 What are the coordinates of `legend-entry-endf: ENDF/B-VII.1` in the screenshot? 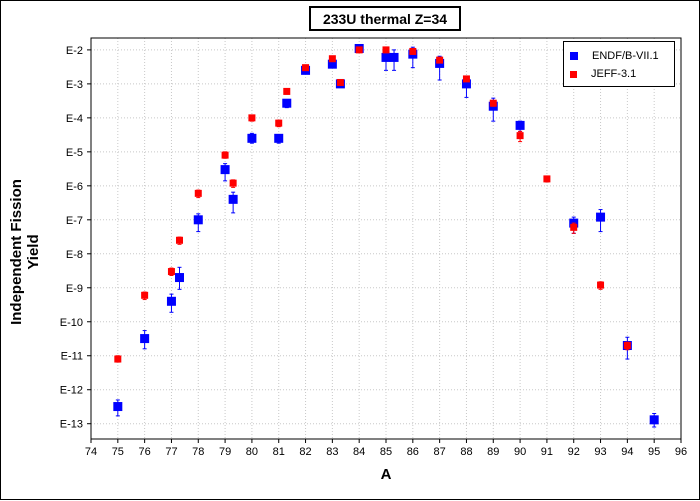 It's located at (614, 56).